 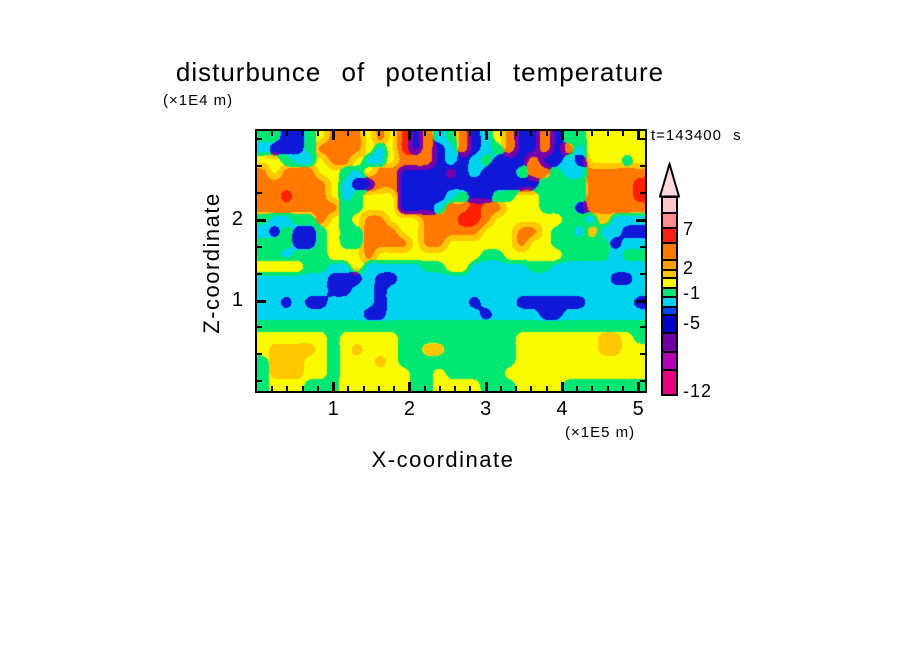 What do you see at coordinates (198, 100) in the screenshot?
I see `y-units-label: (×1E4 m)` at bounding box center [198, 100].